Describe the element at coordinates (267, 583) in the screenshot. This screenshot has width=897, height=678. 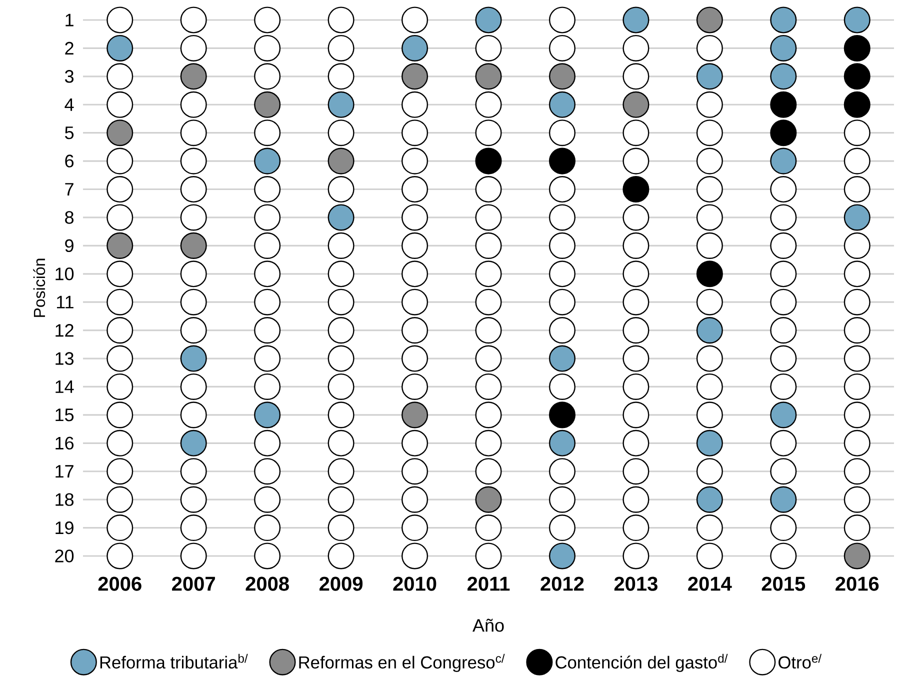
I see `x-tick-label: 2008` at that location.